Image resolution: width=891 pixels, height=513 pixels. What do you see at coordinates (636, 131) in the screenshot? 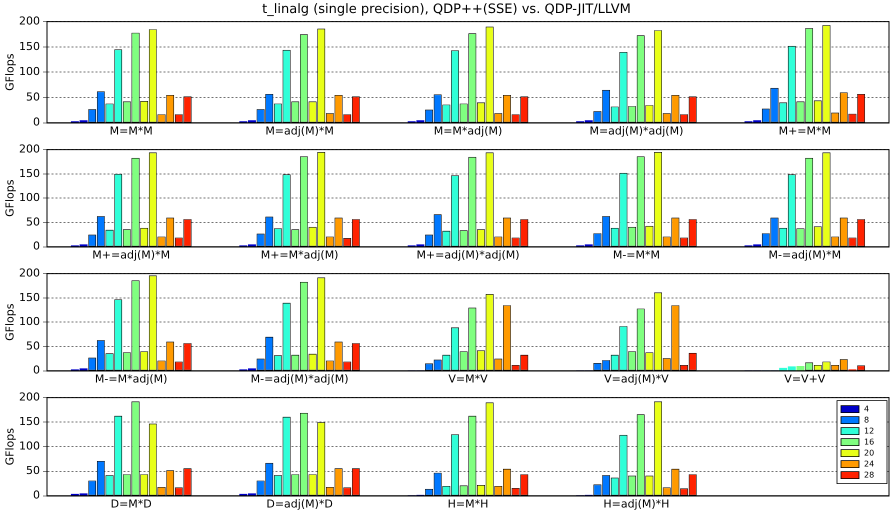
I see `x-tick-label: M=adj(M)*adj(M)` at bounding box center [636, 131].